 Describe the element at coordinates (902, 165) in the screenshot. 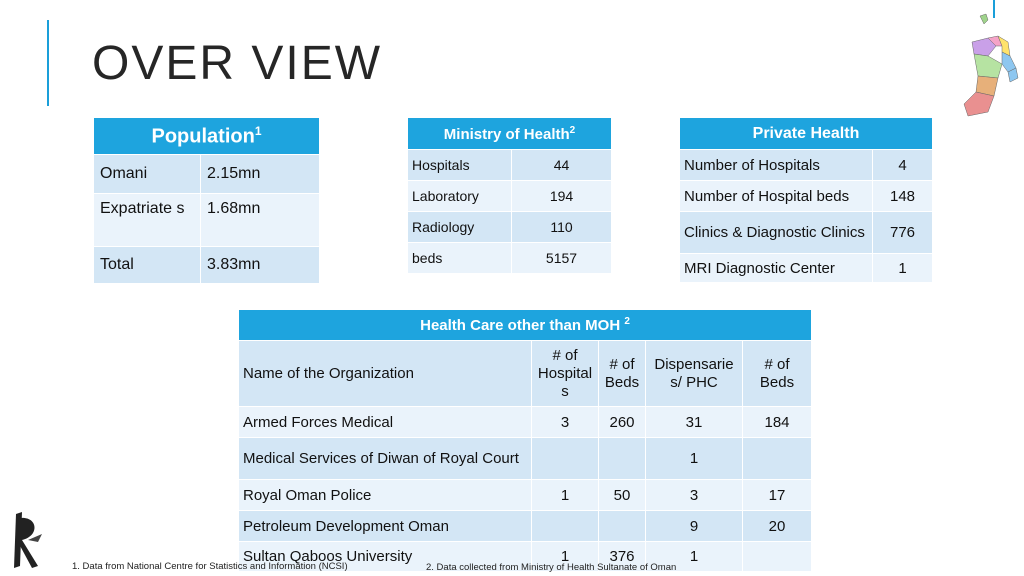

I see `private-health-value: 4` at that location.